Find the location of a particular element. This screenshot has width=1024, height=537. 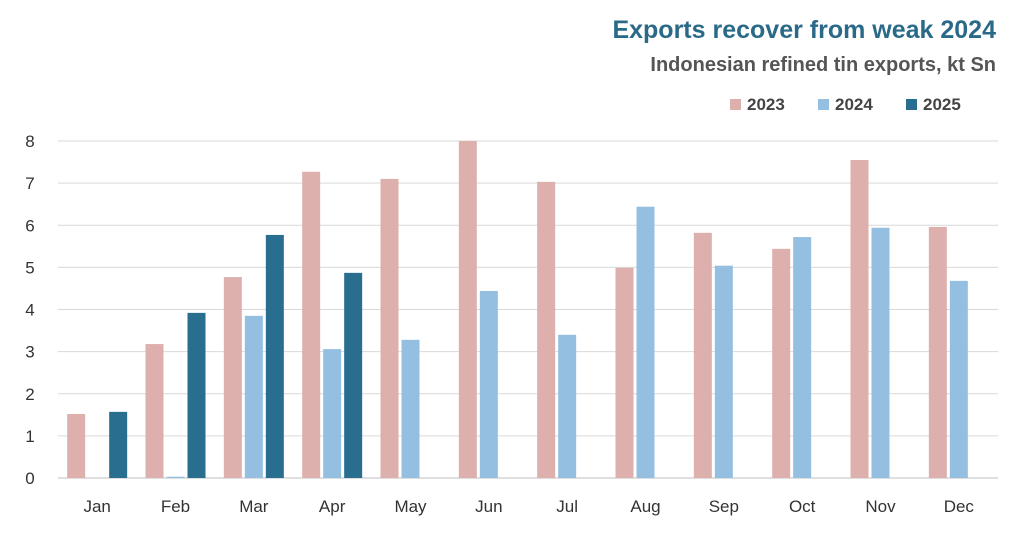

bar-2024-Jul is located at coordinates (567, 406).